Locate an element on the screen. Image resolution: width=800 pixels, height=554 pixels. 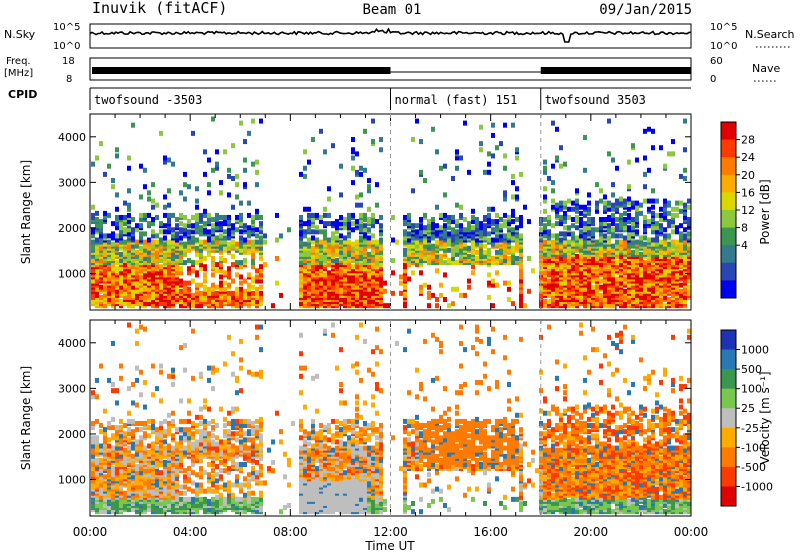
cpid-segment-label: twofsound 3503 is located at coordinates (595, 100).